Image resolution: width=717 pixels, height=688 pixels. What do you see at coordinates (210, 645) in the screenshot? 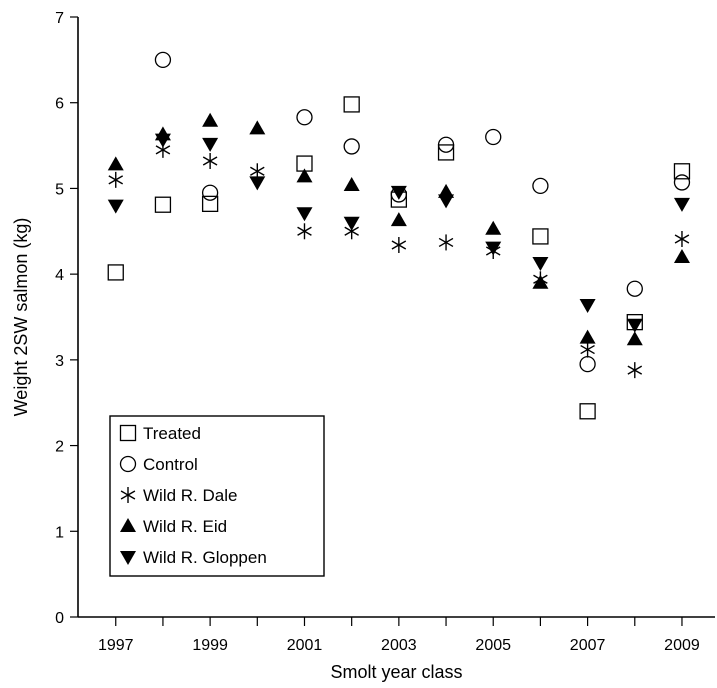
I see `x-tick-label: 1999` at bounding box center [210, 645].